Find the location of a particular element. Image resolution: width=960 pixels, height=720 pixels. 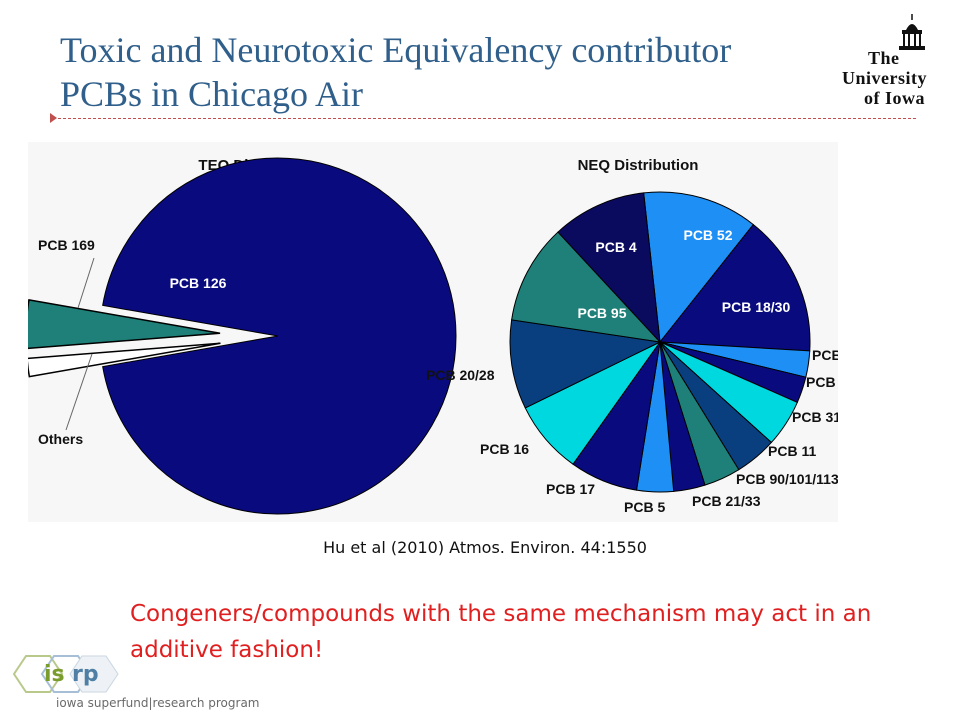

slice-label-pcb-17: PCB 17 is located at coordinates (570, 489).